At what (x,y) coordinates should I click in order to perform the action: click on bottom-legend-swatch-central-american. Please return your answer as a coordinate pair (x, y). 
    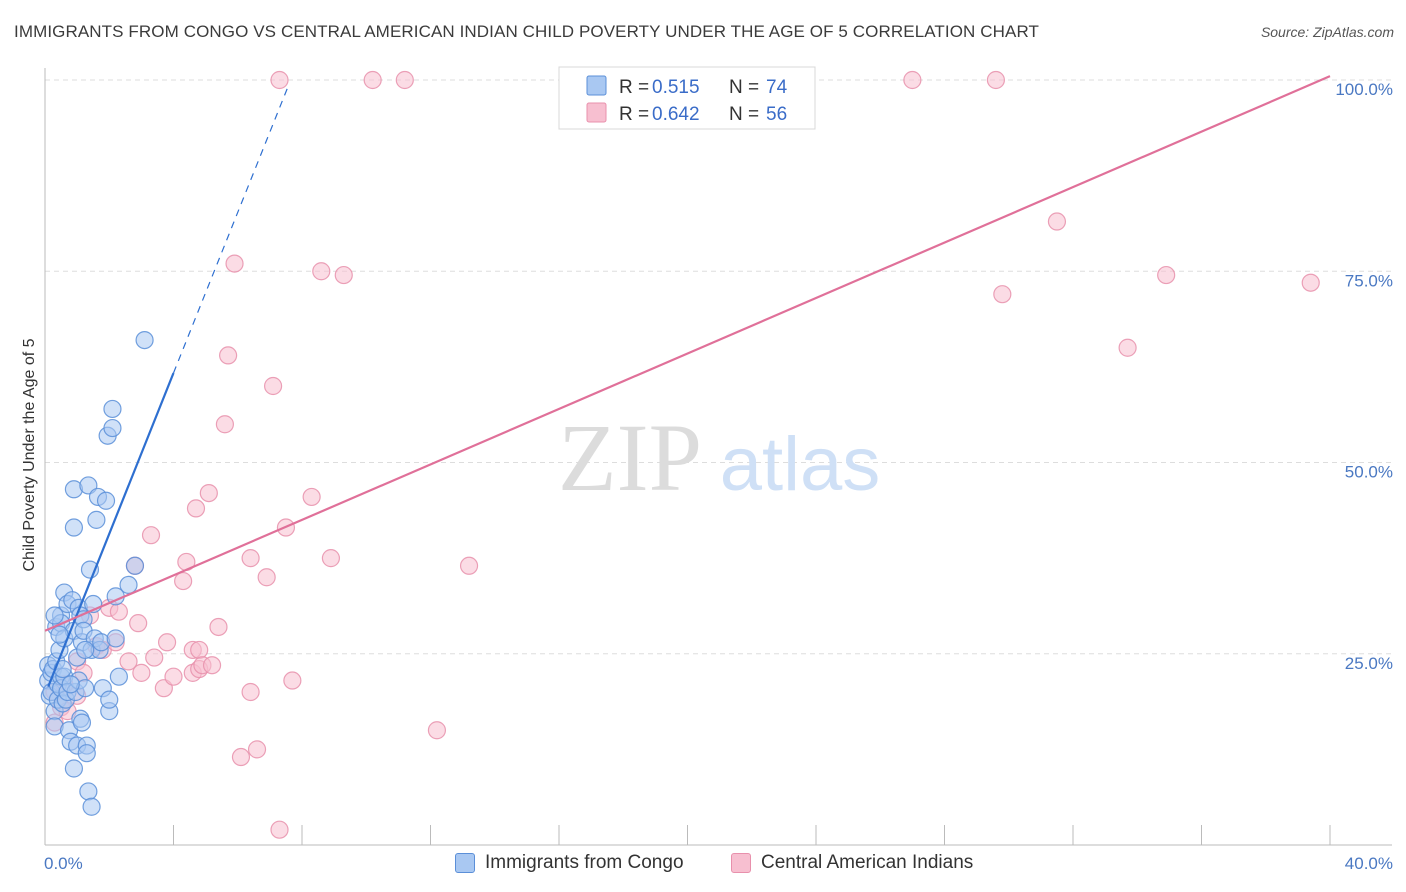
    Looking at the image, I should click on (741, 863).